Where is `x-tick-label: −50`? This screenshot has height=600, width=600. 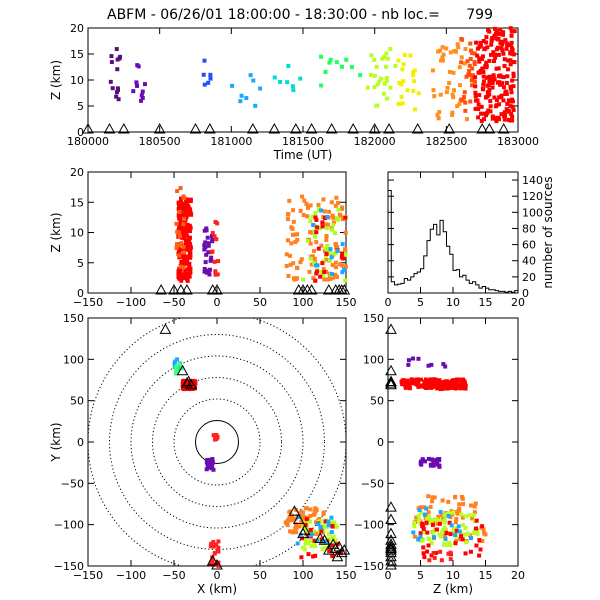
x-tick-label: −50 is located at coordinates (173, 302).